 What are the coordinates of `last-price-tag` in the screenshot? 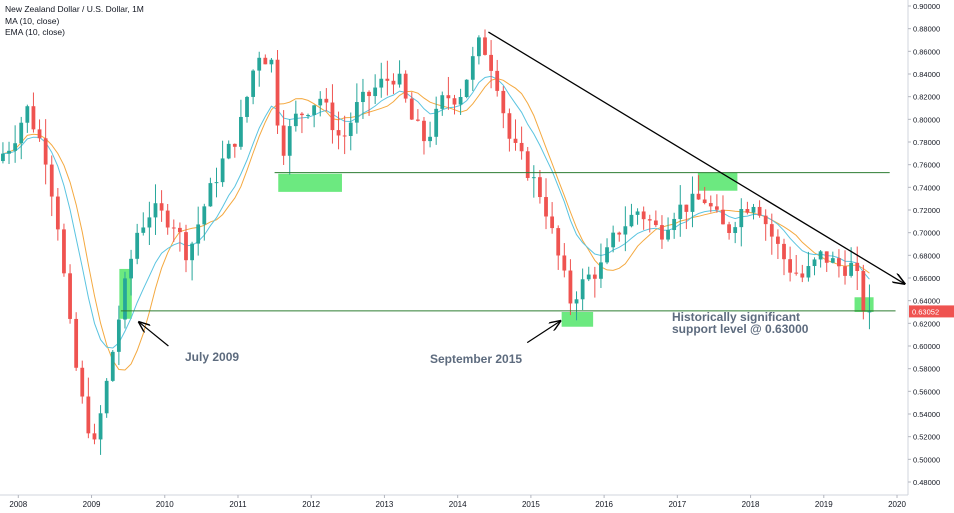 It's located at (931, 311).